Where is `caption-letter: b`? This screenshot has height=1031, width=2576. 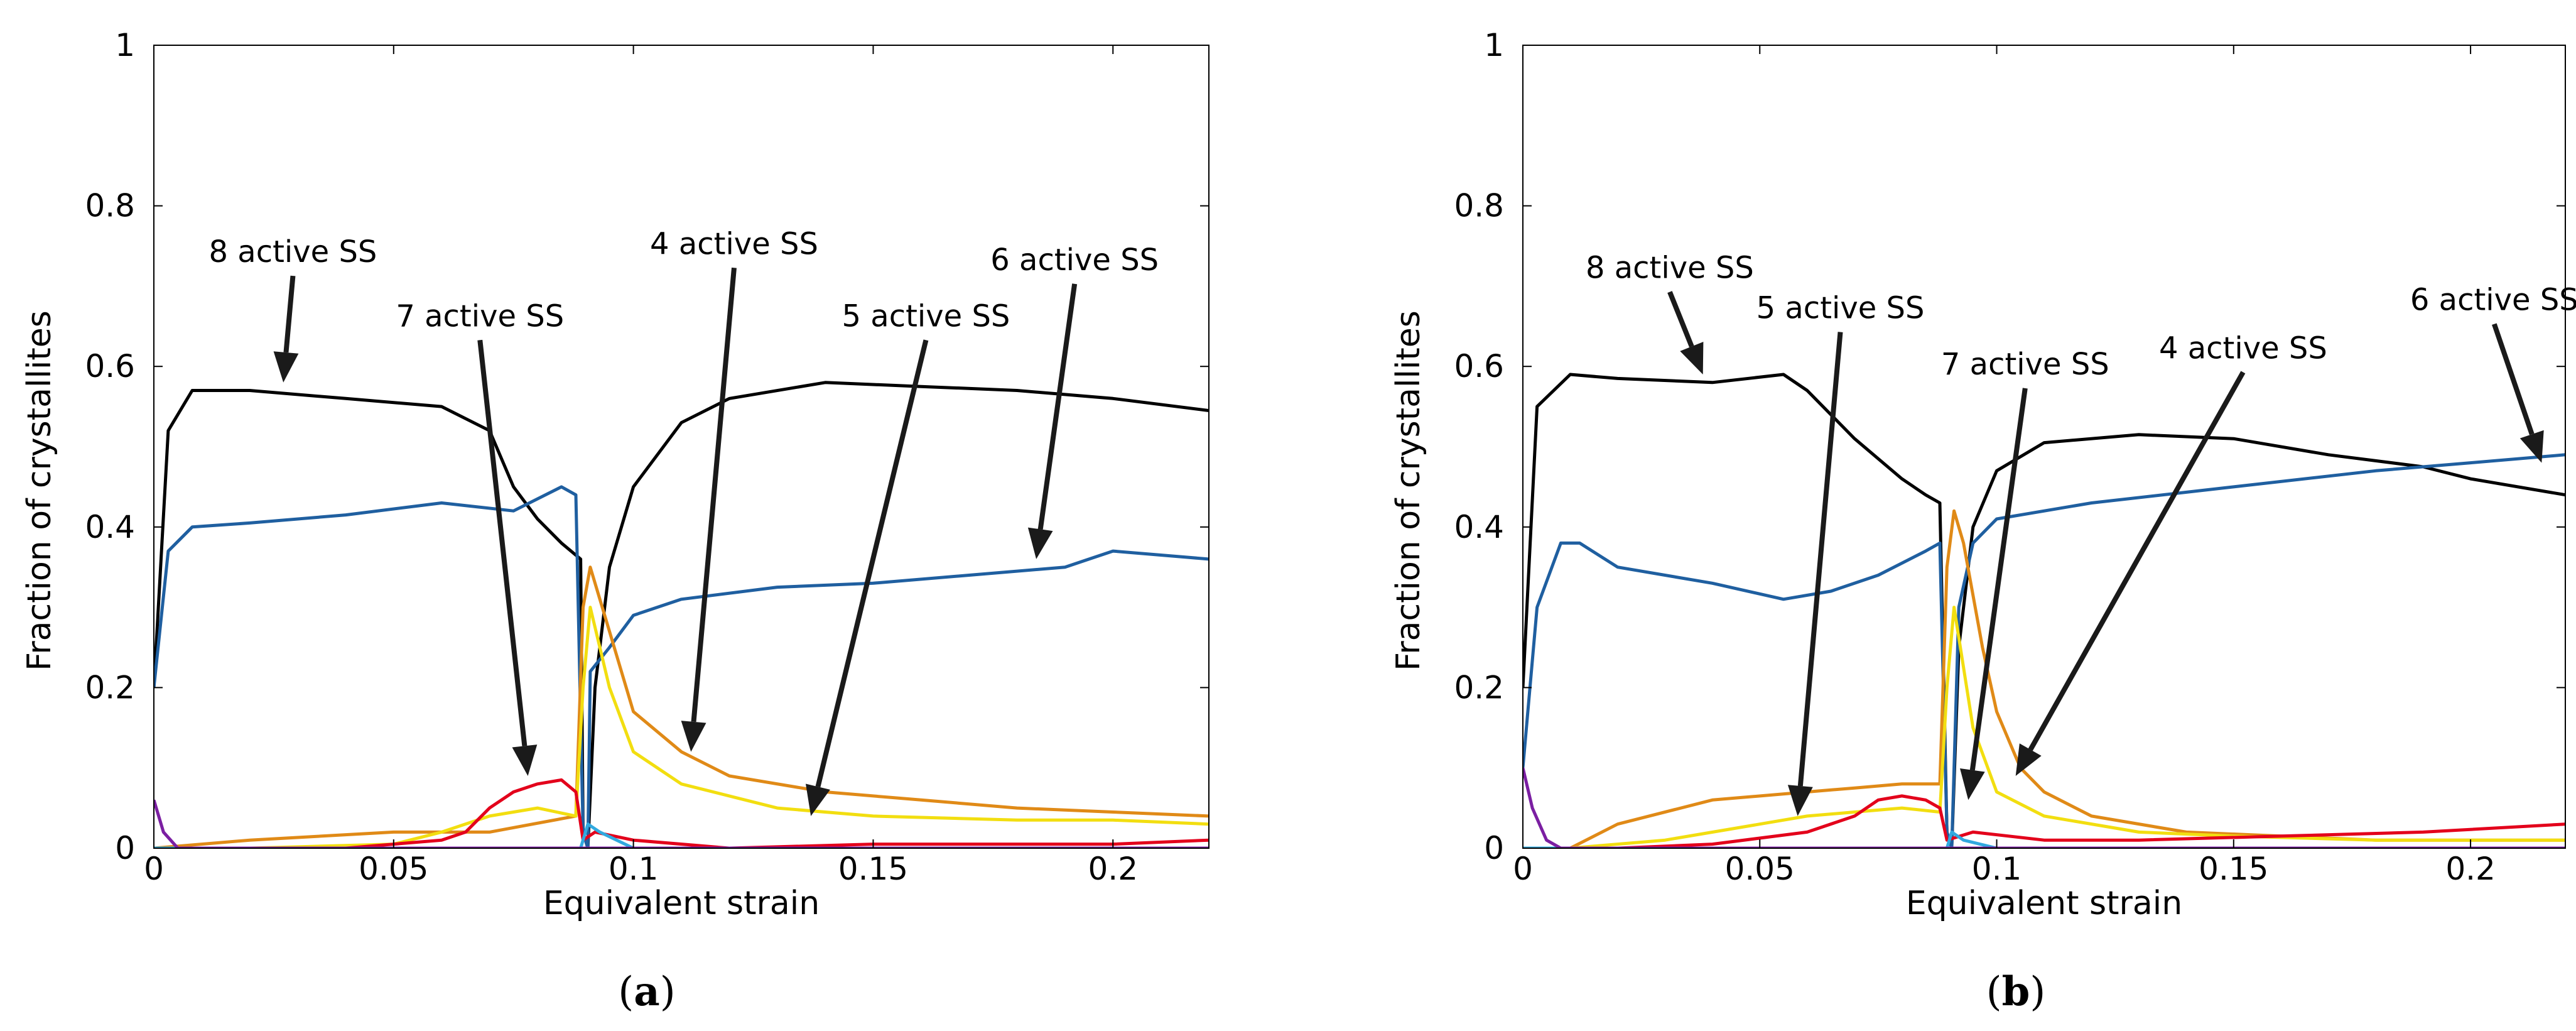 caption-letter: b is located at coordinates (2016, 991).